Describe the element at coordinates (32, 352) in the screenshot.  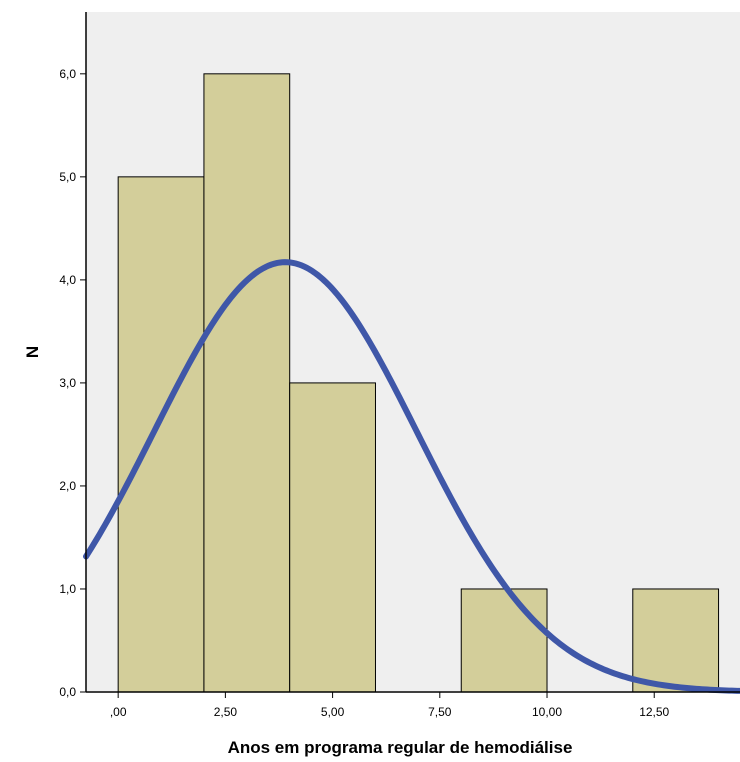
I see `y-axis-title: N` at that location.